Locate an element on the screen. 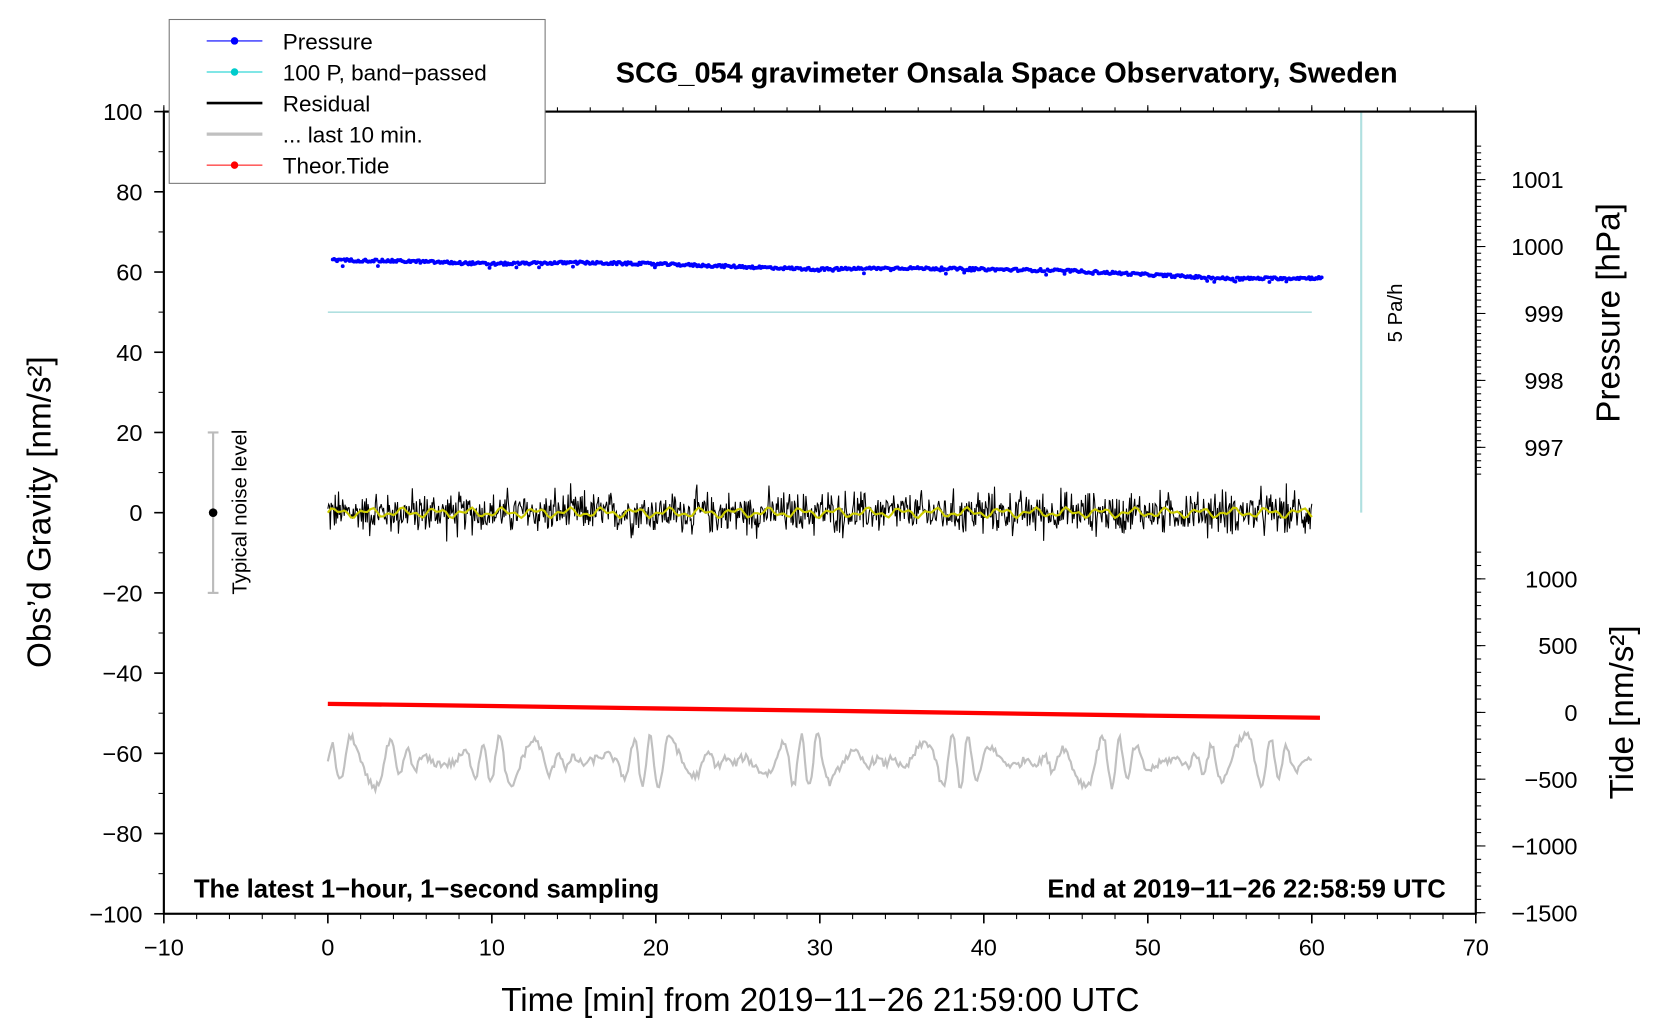 This screenshot has width=1660, height=1020. pressure-tick-label: 997 is located at coordinates (1543, 448).